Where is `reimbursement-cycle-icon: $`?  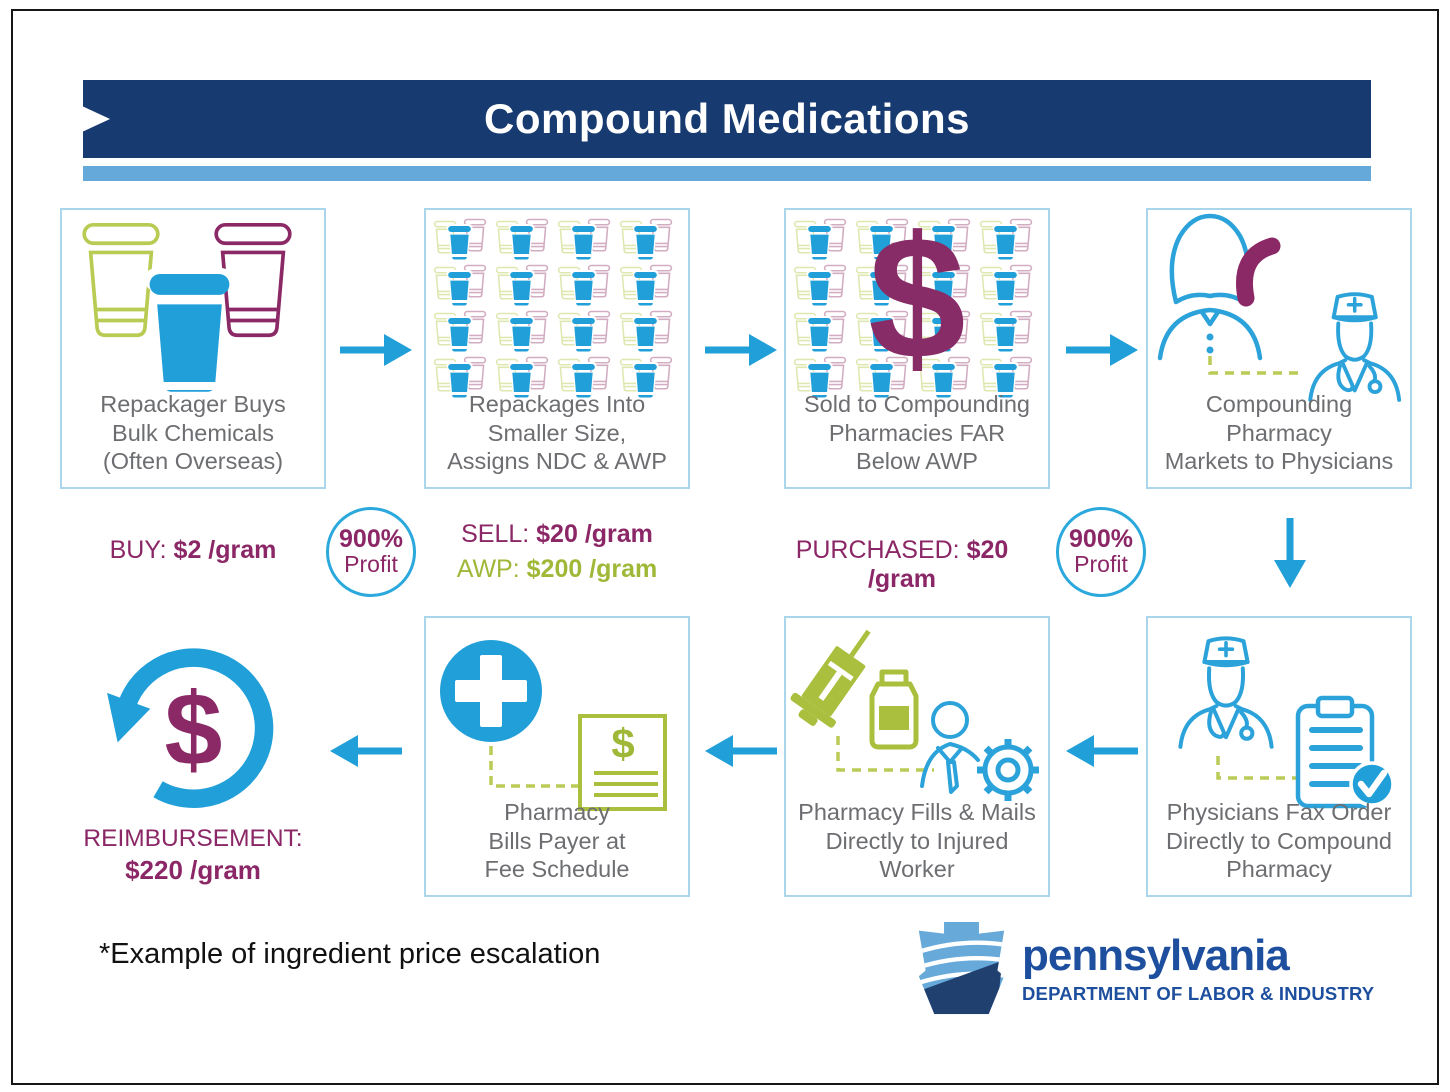 reimbursement-cycle-icon: $ is located at coordinates (189, 728).